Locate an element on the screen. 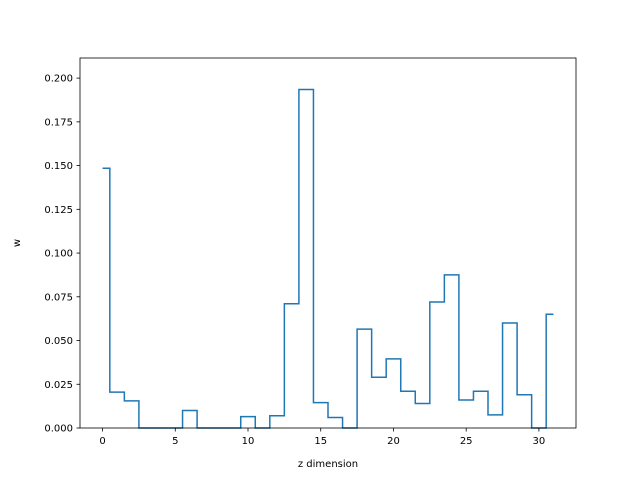 The width and height of the screenshot is (640, 480). y-tick-label: 0.150 is located at coordinates (58, 166).